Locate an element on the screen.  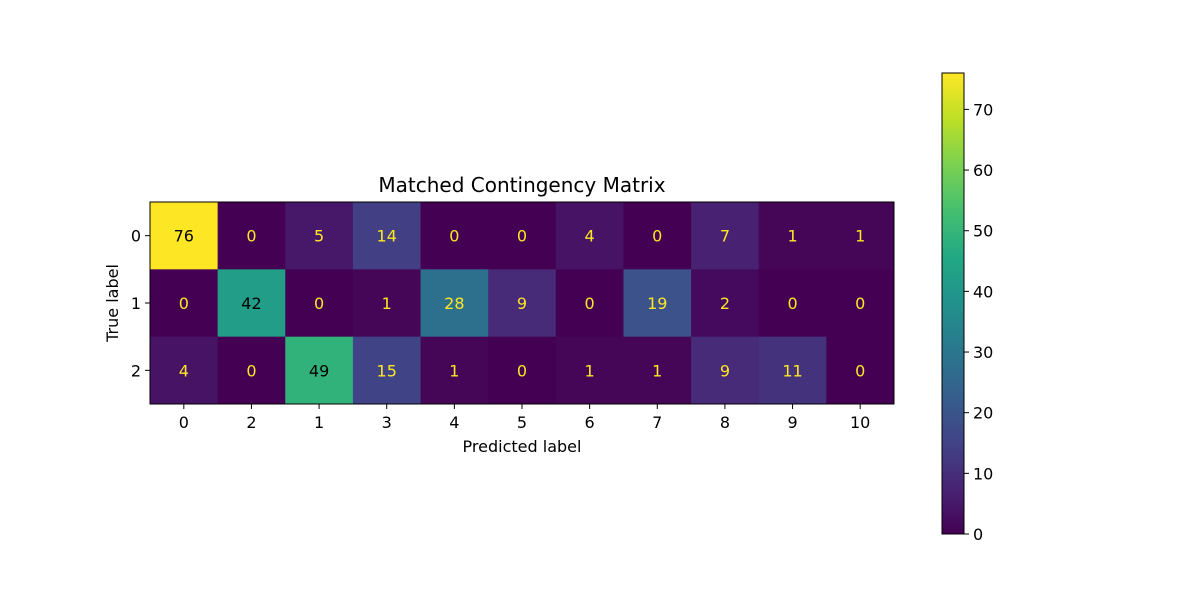
cell-value-label: 15 is located at coordinates (387, 370).